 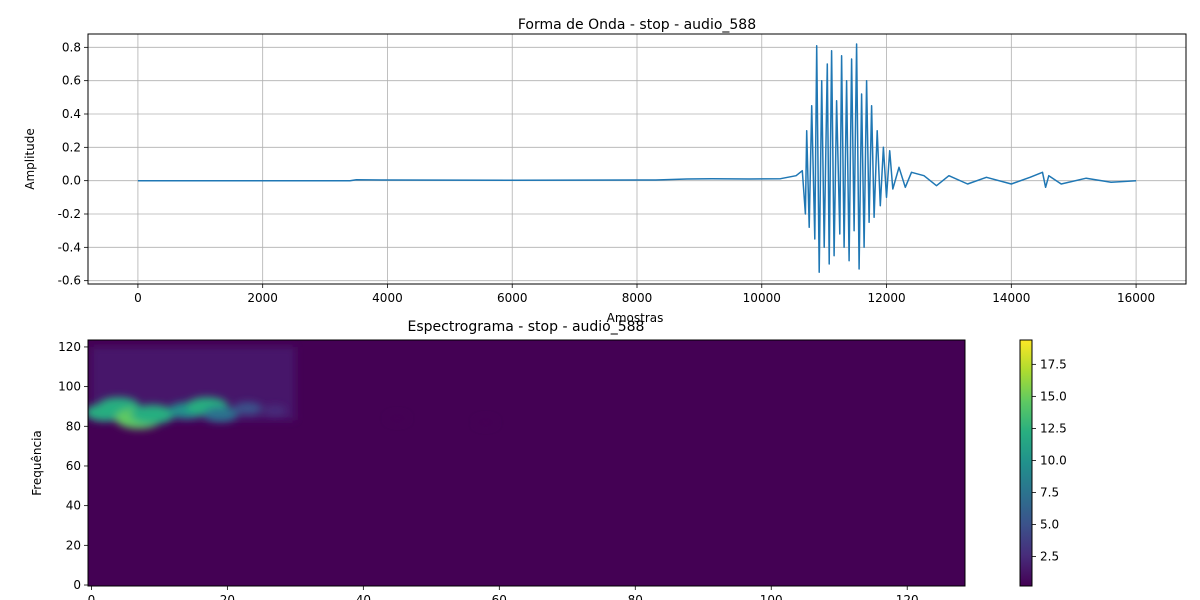 What do you see at coordinates (762, 298) in the screenshot?
I see `waveform-x-tick-label: 10000` at bounding box center [762, 298].